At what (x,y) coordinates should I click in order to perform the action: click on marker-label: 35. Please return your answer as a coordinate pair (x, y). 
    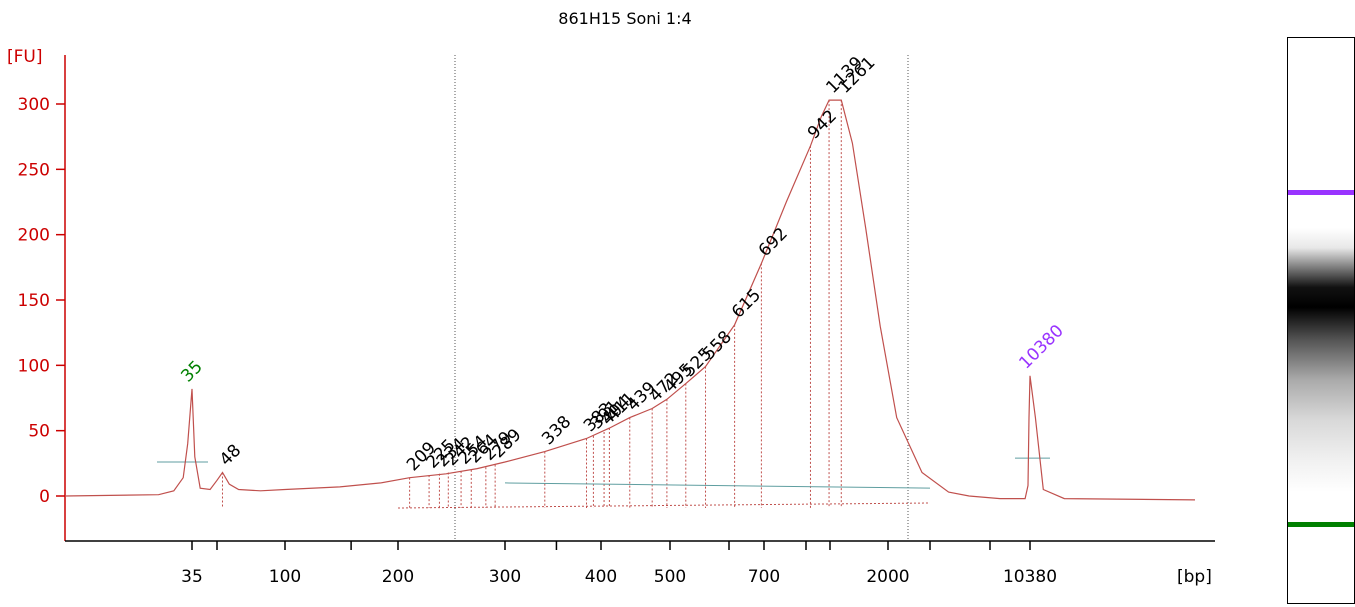
    Looking at the image, I should click on (191, 371).